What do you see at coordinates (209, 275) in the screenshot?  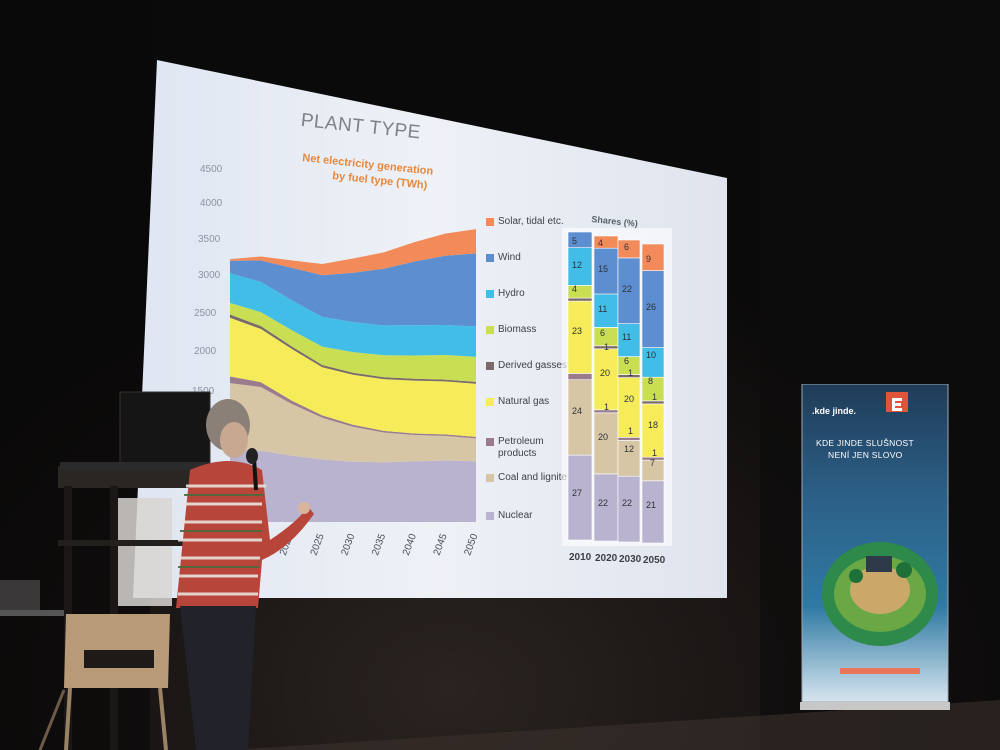 I see `y-tick-label: 3000` at bounding box center [209, 275].